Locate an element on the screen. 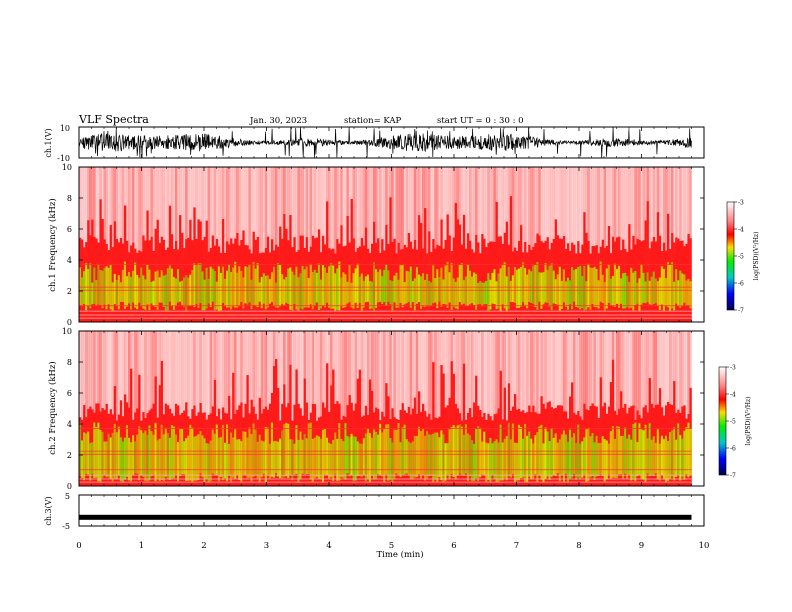 The height and width of the screenshot is (612, 792). time-tick-label: 9 is located at coordinates (641, 546).